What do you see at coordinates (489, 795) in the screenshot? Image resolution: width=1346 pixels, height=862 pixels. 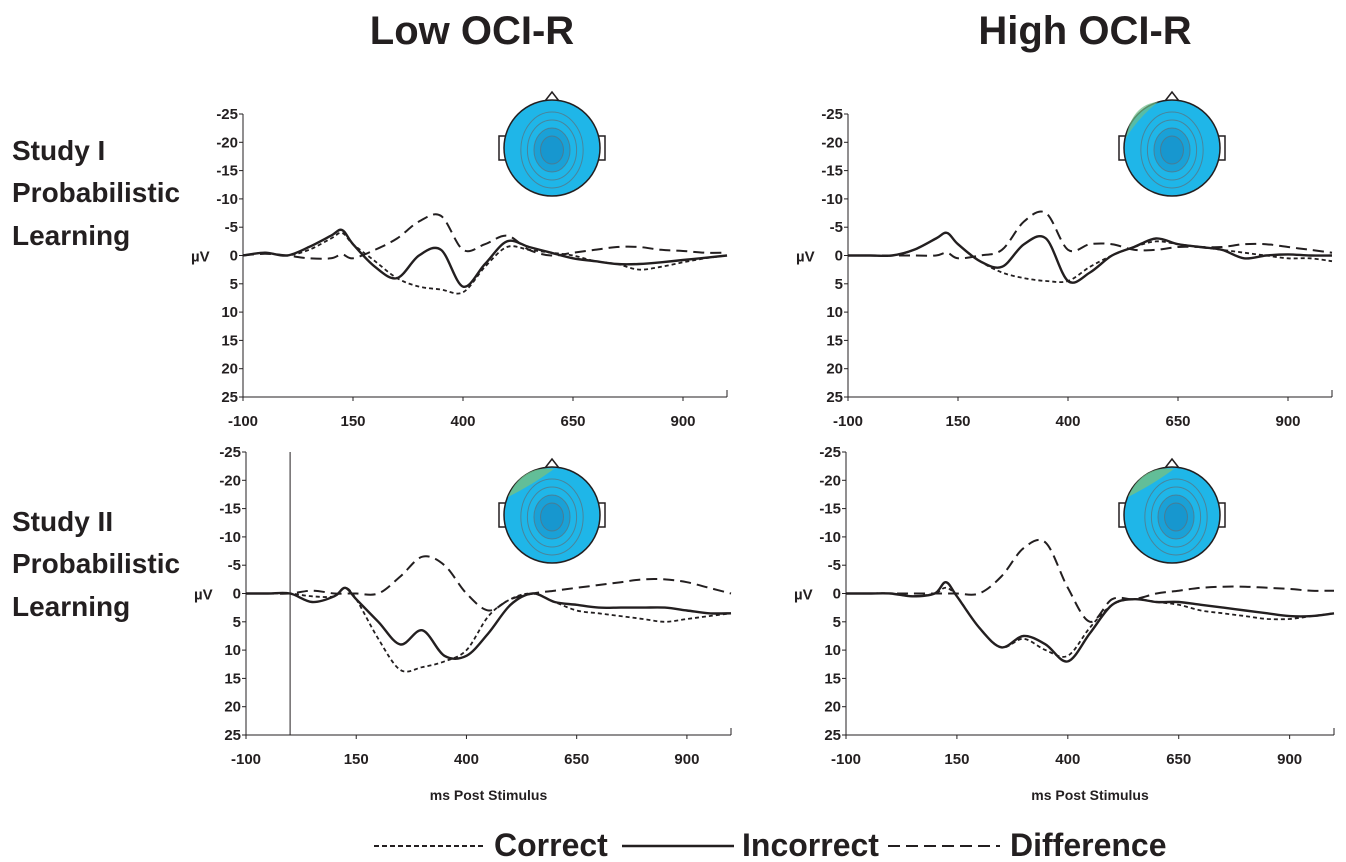 I see `x-axis-label: ms Post Stimulus` at bounding box center [489, 795].